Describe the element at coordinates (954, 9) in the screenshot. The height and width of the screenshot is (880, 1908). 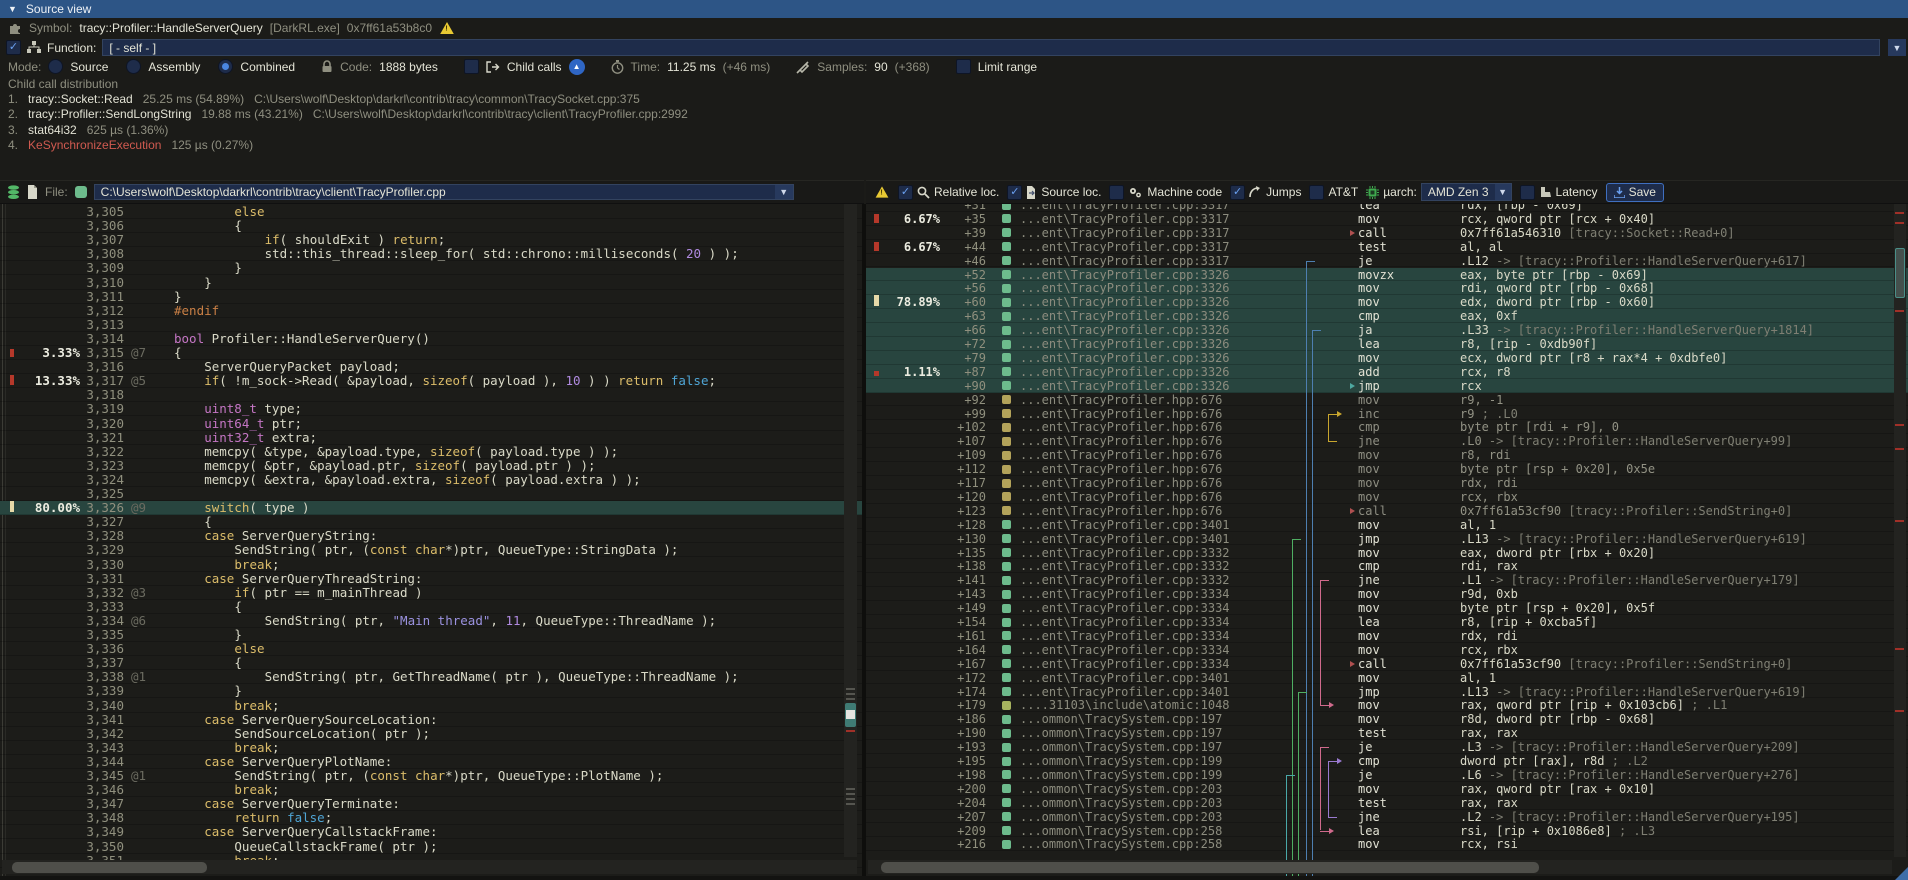
I see `window-titlebar: ▼ Source view` at that location.